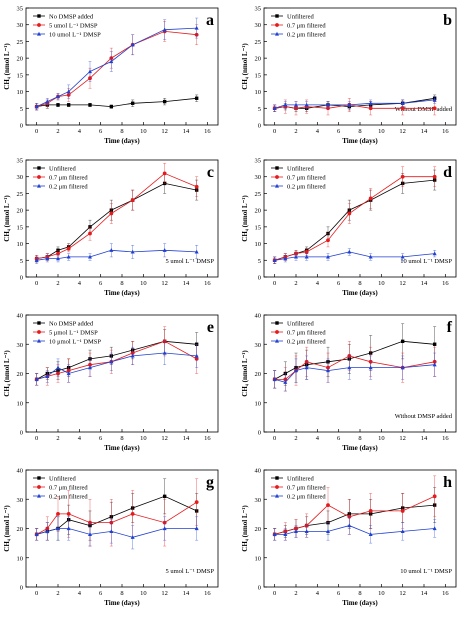 Image resolution: width=474 pixels, height=622 pixels. Describe the element at coordinates (210, 482) in the screenshot. I see `panel-letter: g` at that location.